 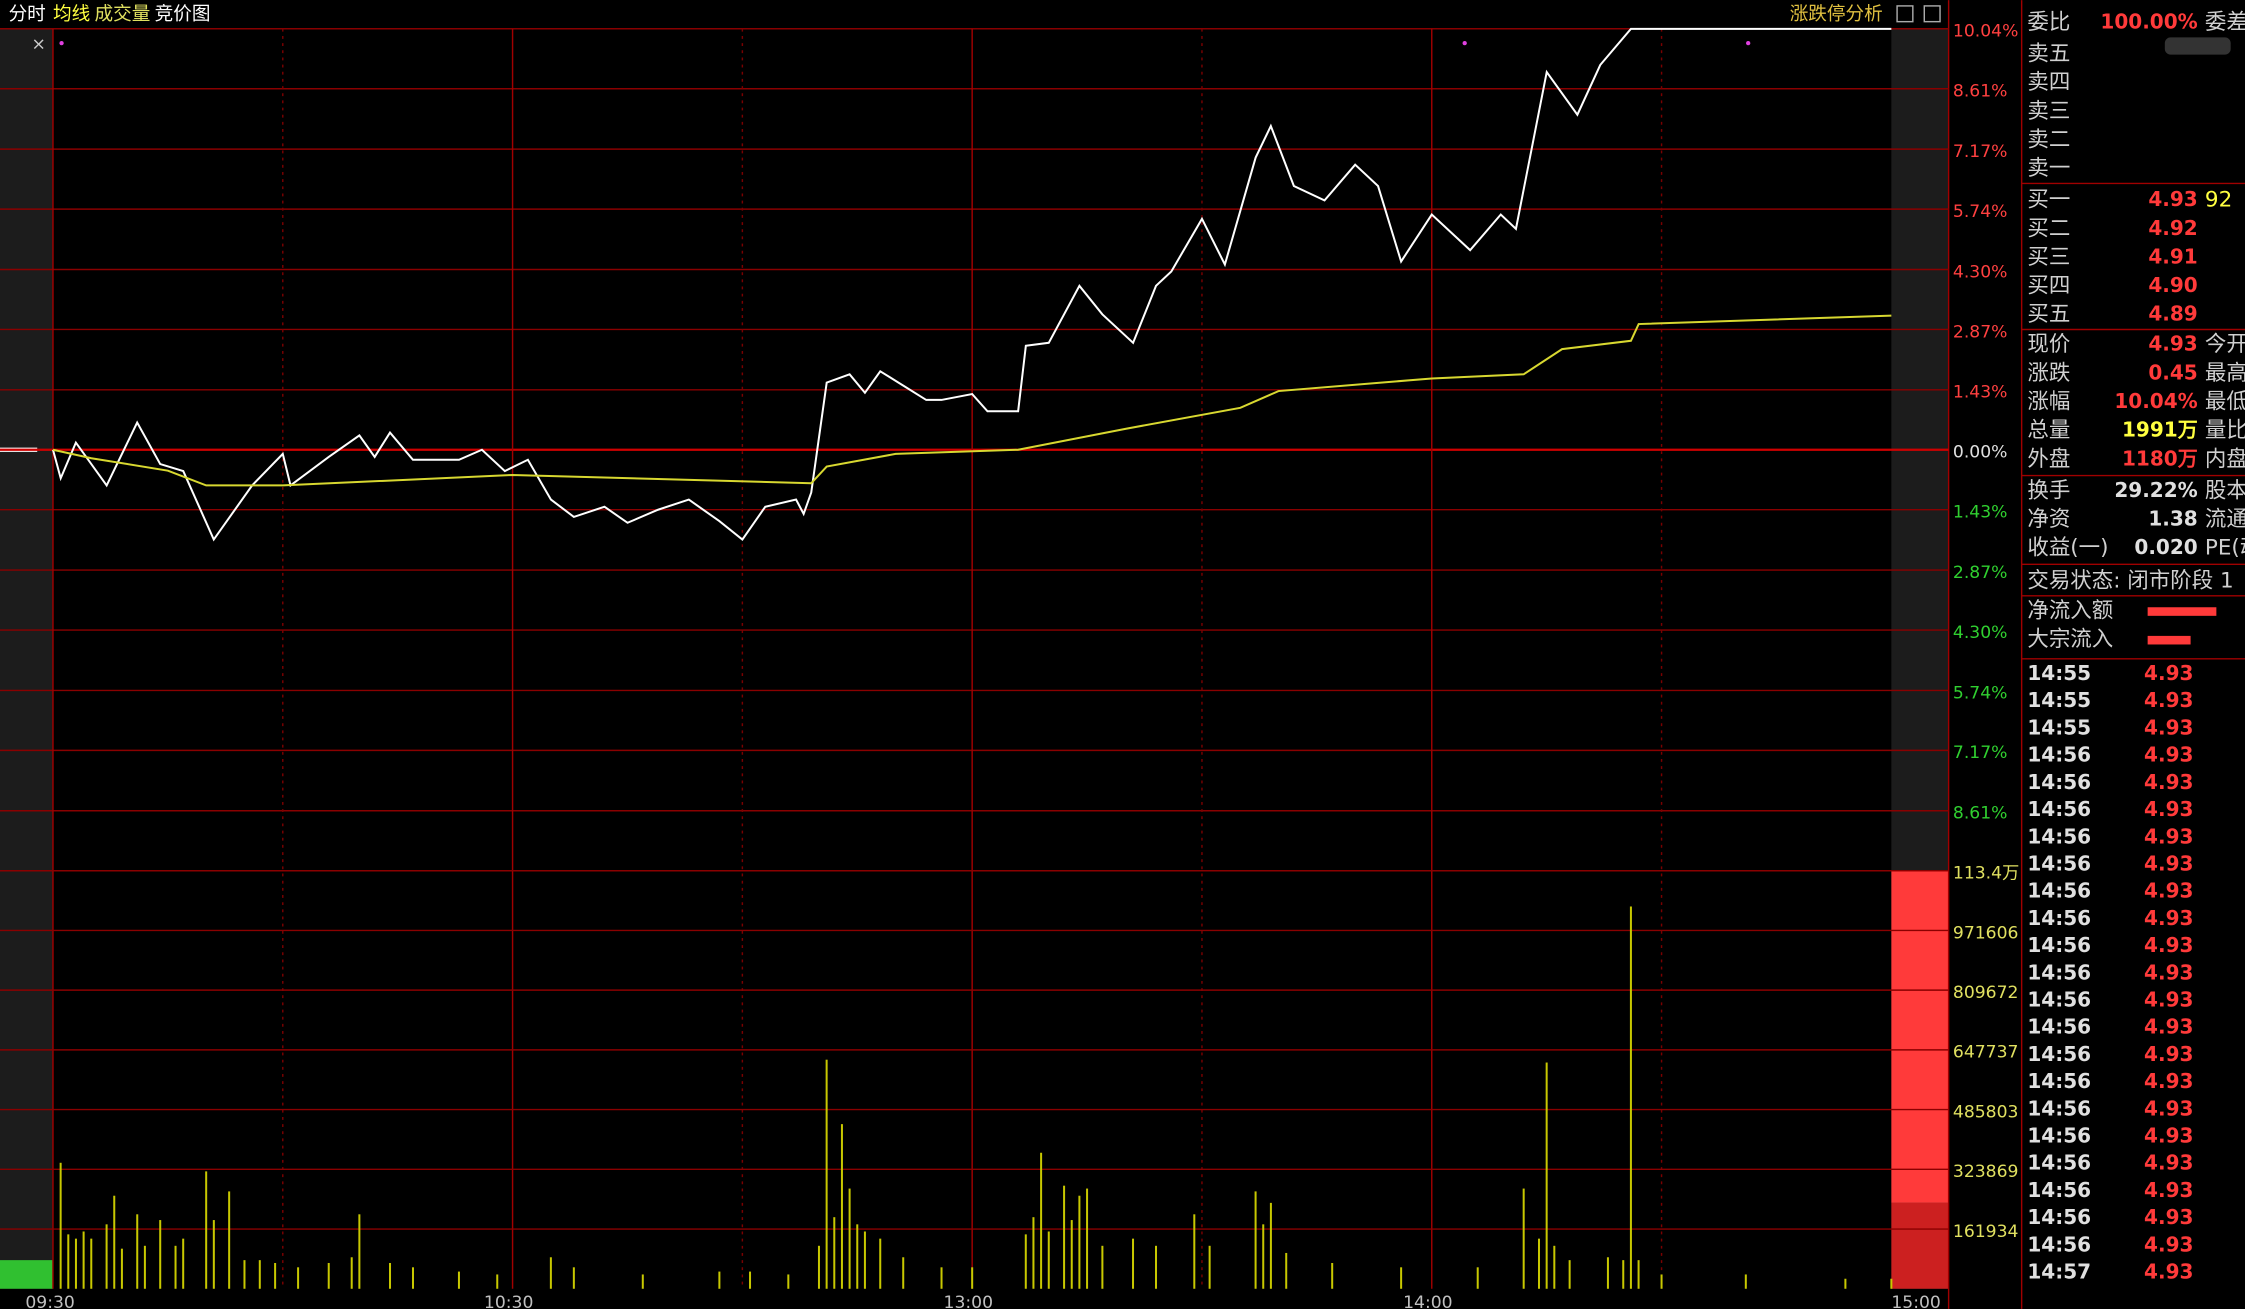 I want to click on quote-value: 1180万, so click(x=2160, y=458).